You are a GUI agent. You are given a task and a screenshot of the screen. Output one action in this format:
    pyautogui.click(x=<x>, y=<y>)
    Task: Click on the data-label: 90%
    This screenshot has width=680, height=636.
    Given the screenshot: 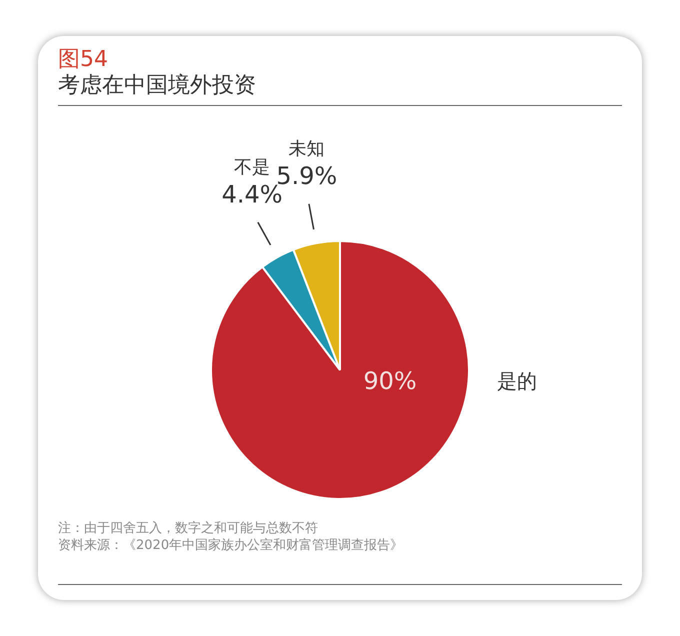 What is the action you would take?
    pyautogui.click(x=390, y=381)
    